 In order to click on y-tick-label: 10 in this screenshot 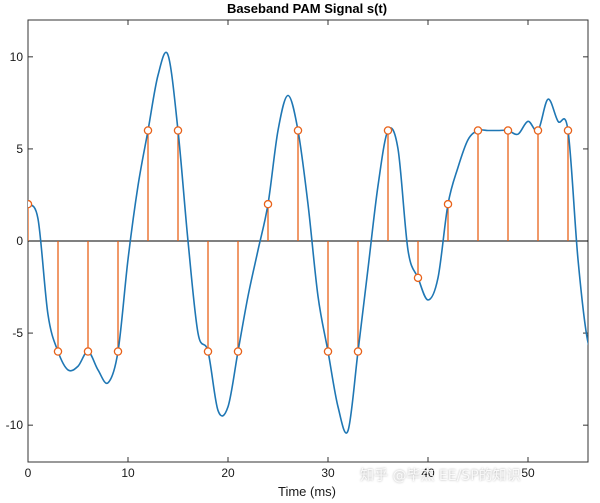, I will do `click(17, 57)`.